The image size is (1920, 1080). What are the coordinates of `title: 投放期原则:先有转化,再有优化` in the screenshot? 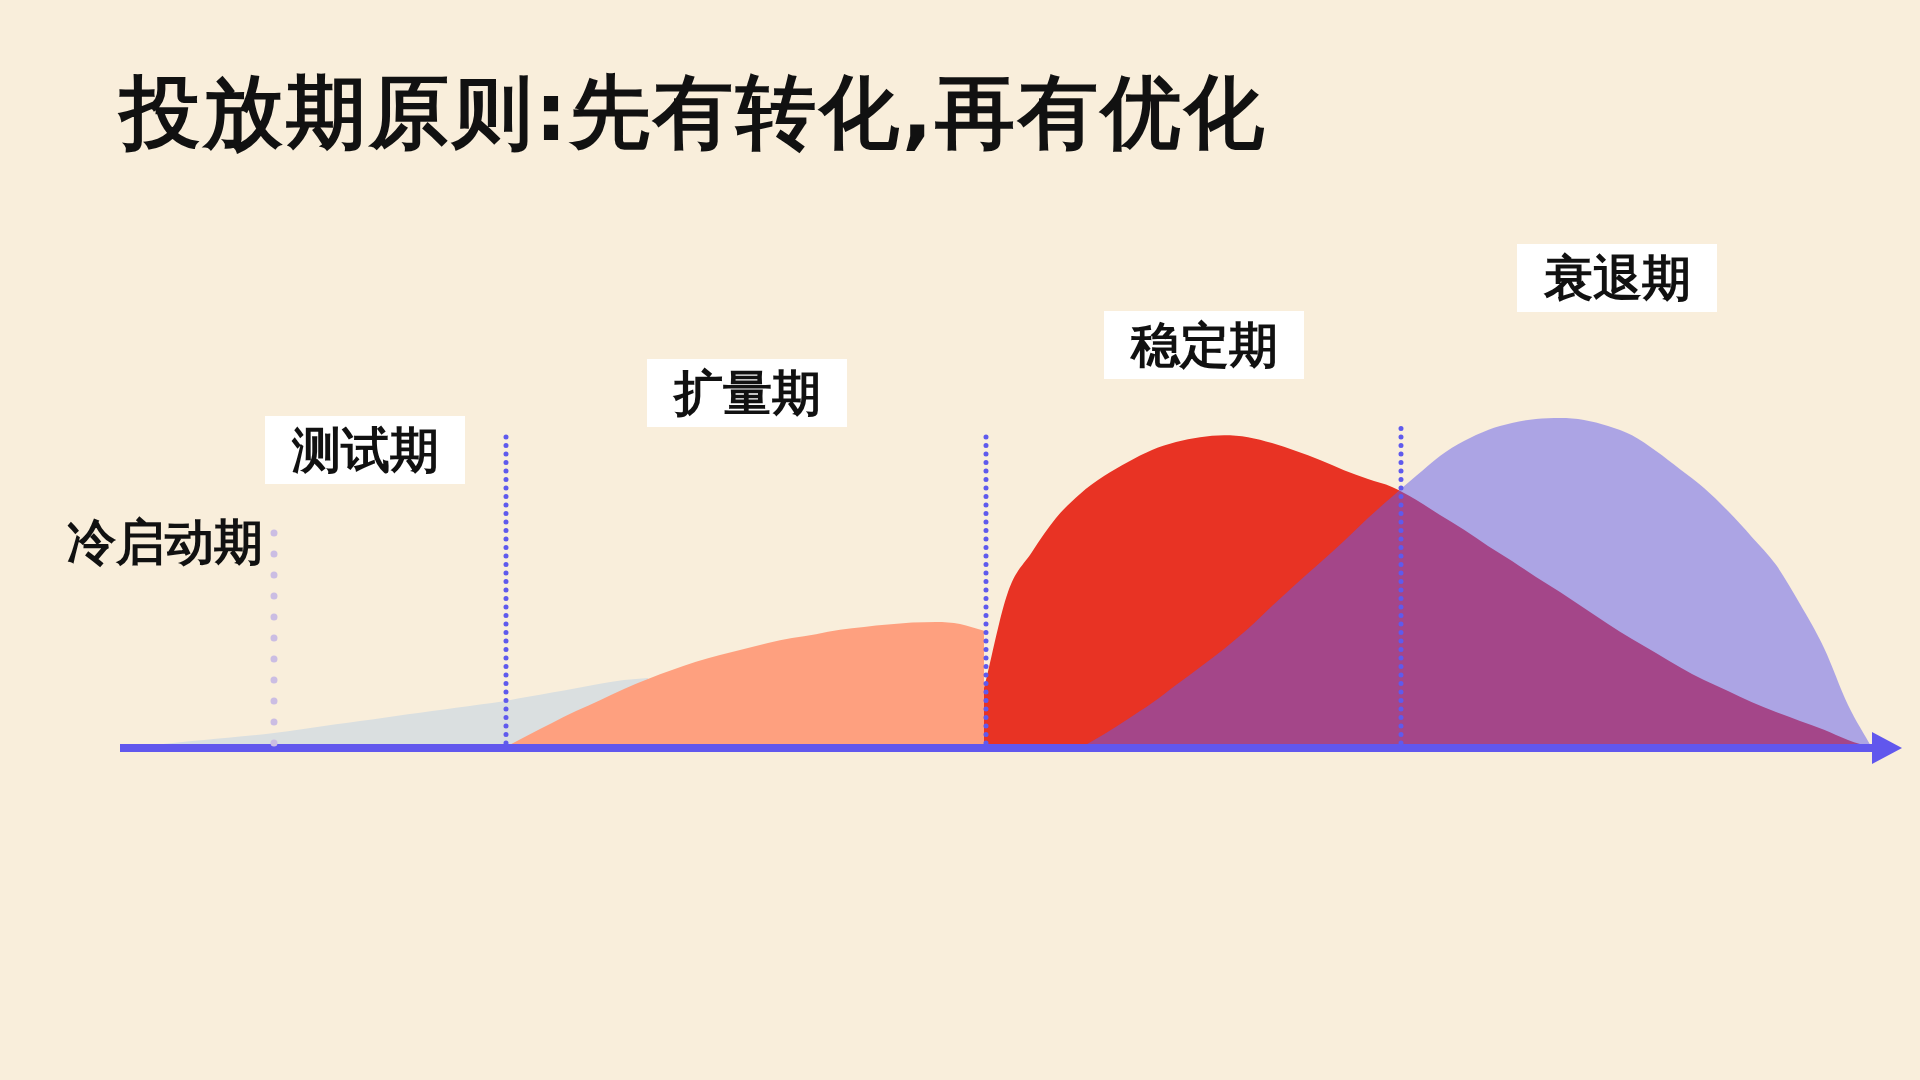 It's located at (694, 112).